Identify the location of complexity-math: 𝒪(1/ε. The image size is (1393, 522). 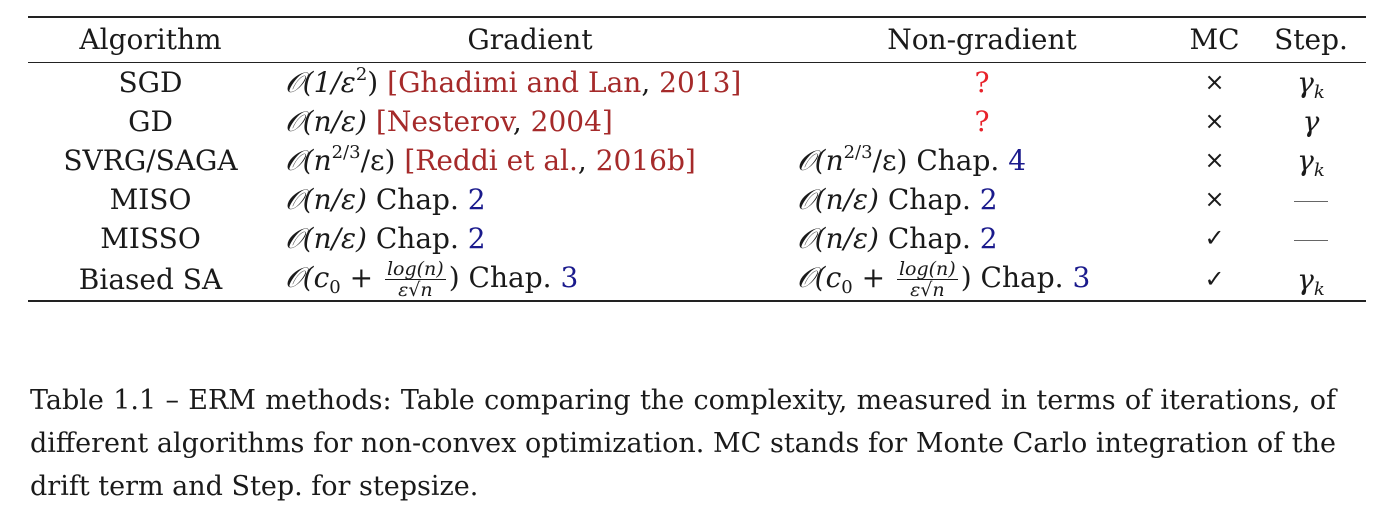
(320, 82).